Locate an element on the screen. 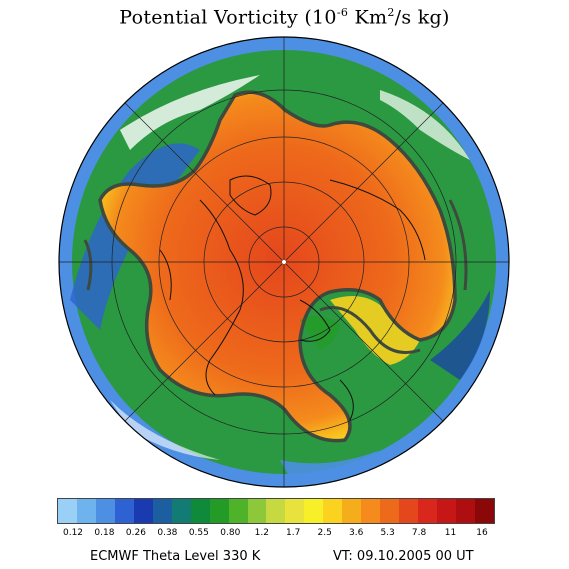 The height and width of the screenshot is (569, 569). legend-tick: 0.26 is located at coordinates (135, 533).